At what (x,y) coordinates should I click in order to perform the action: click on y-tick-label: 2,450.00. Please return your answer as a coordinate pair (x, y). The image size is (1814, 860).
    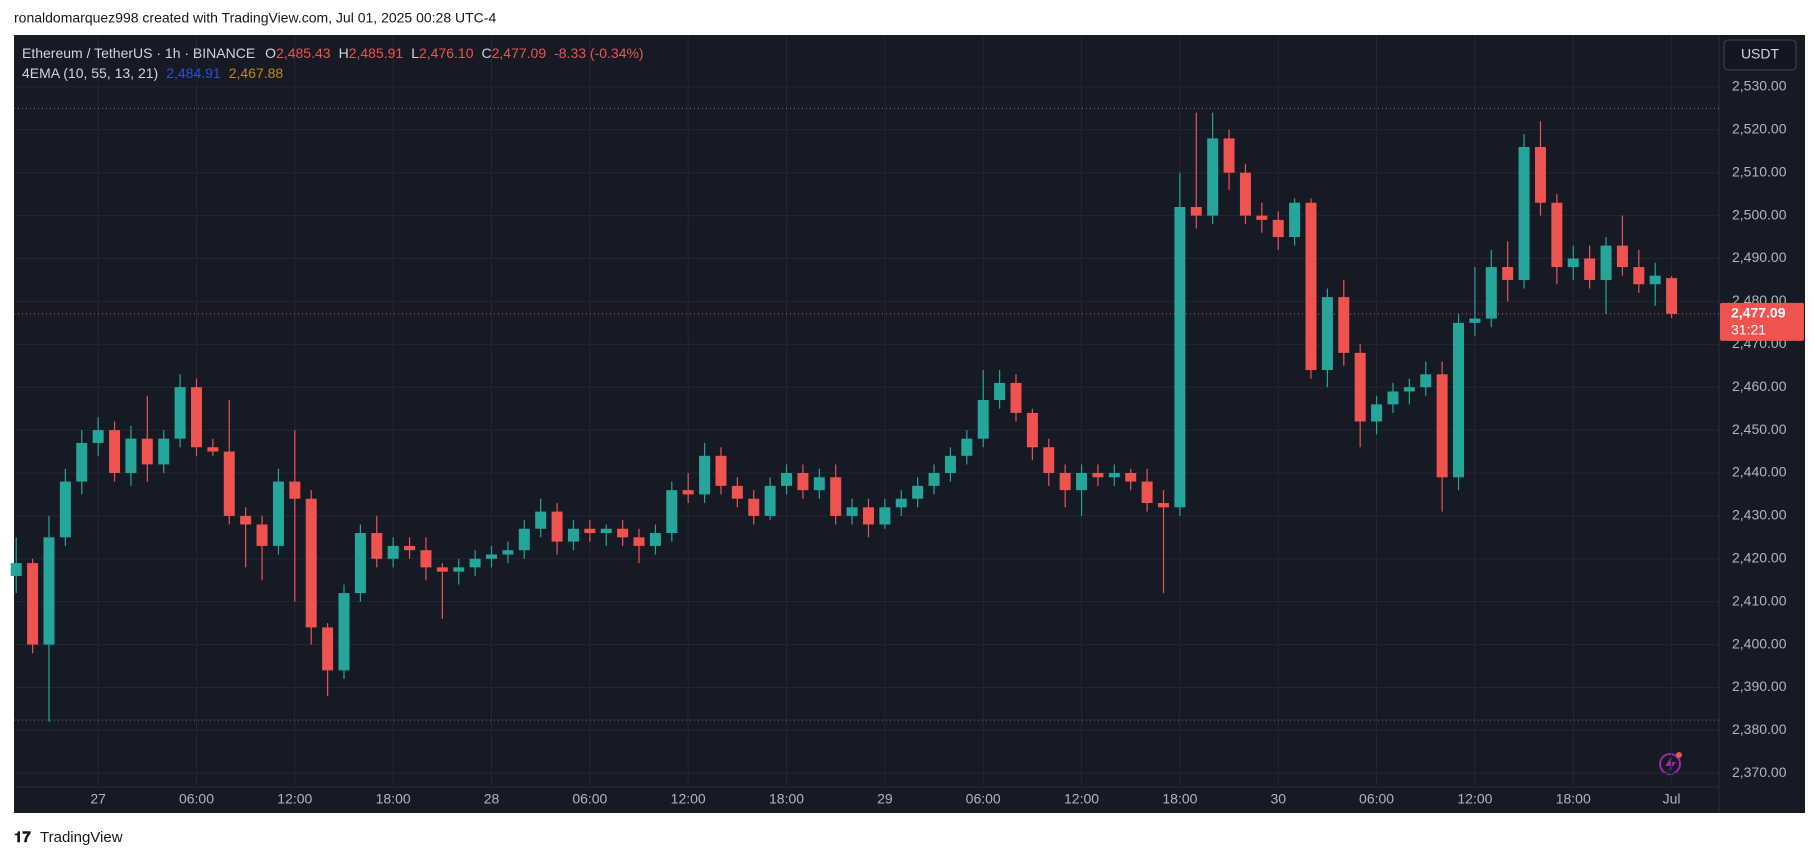
    Looking at the image, I should click on (1759, 429).